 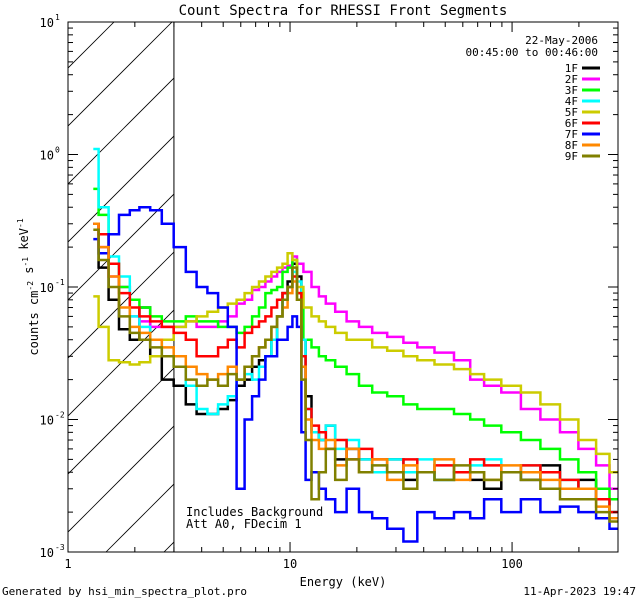 What do you see at coordinates (290, 564) in the screenshot?
I see `x-tick-label: 10` at bounding box center [290, 564].